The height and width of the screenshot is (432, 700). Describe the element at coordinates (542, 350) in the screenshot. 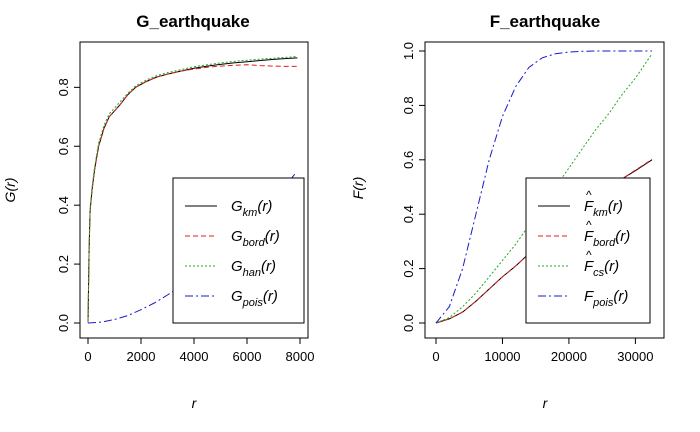

I see `x-ticks: 0 10000 20000 30000` at that location.